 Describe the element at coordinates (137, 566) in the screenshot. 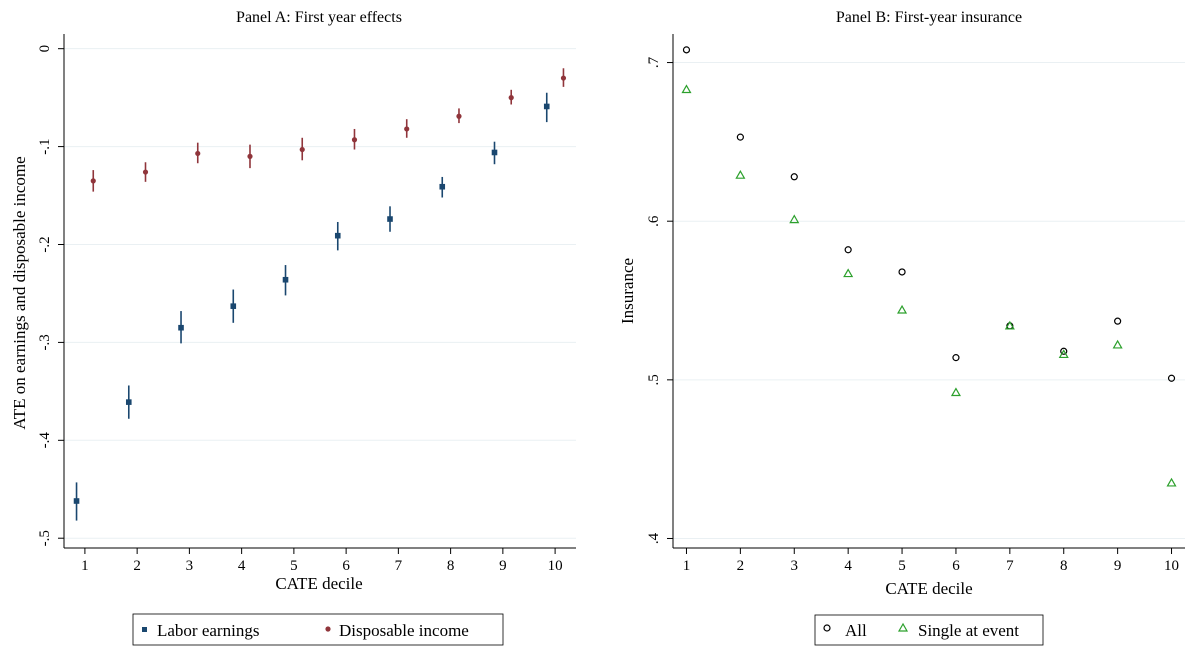

I see `panel-a-x-tick-label: 2` at that location.